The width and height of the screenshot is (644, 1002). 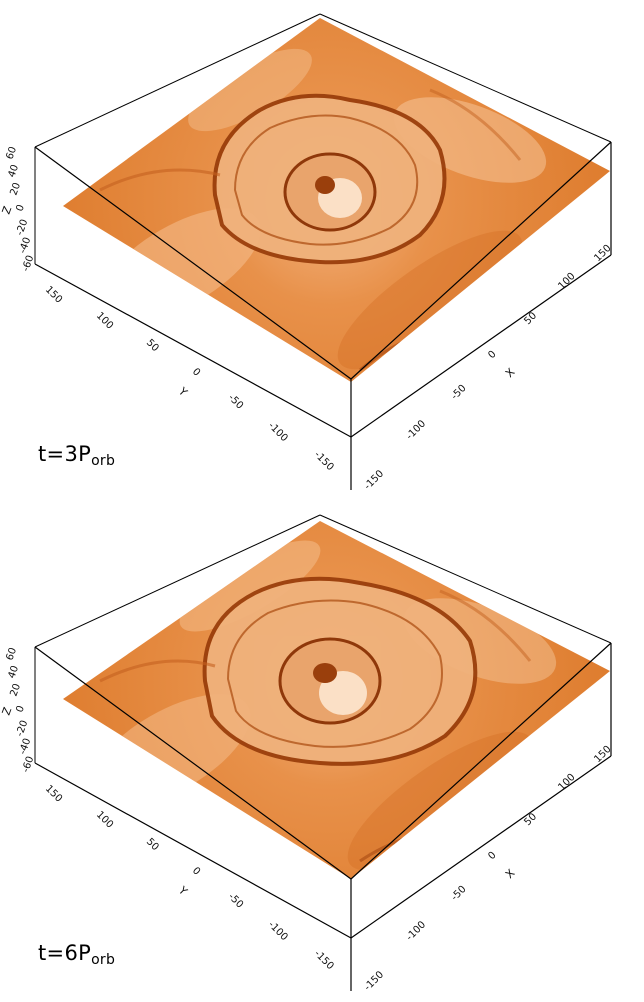 I want to click on time-label-t6: t=6Porb, so click(x=77, y=954).